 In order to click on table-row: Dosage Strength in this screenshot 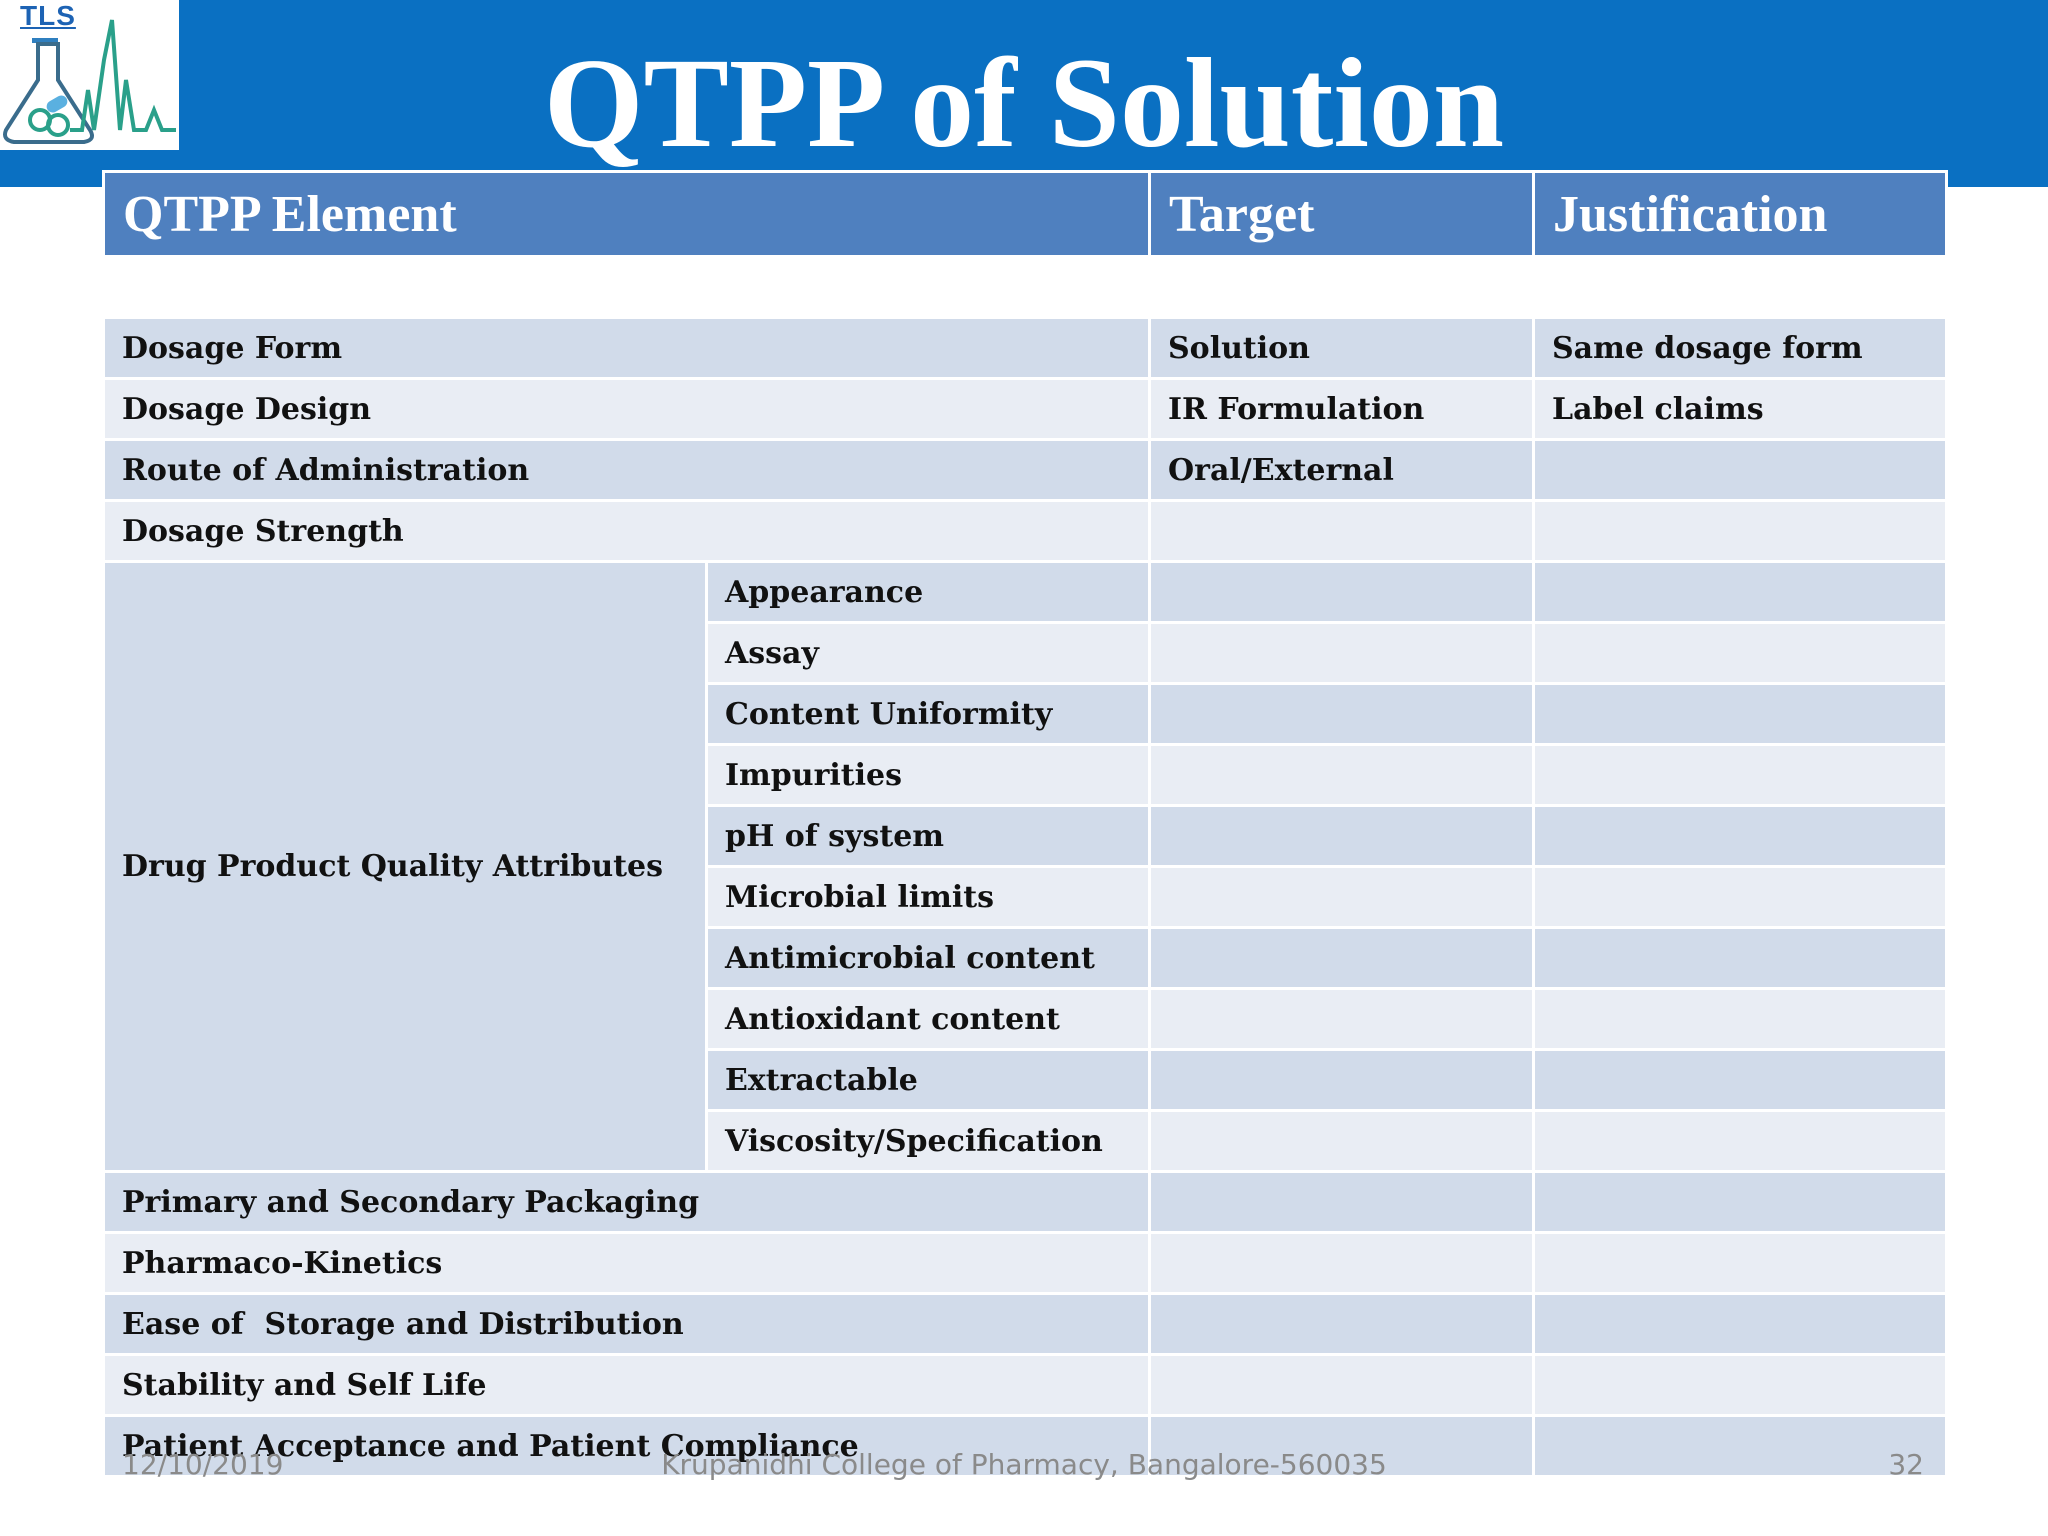, I will do `click(1025, 531)`.